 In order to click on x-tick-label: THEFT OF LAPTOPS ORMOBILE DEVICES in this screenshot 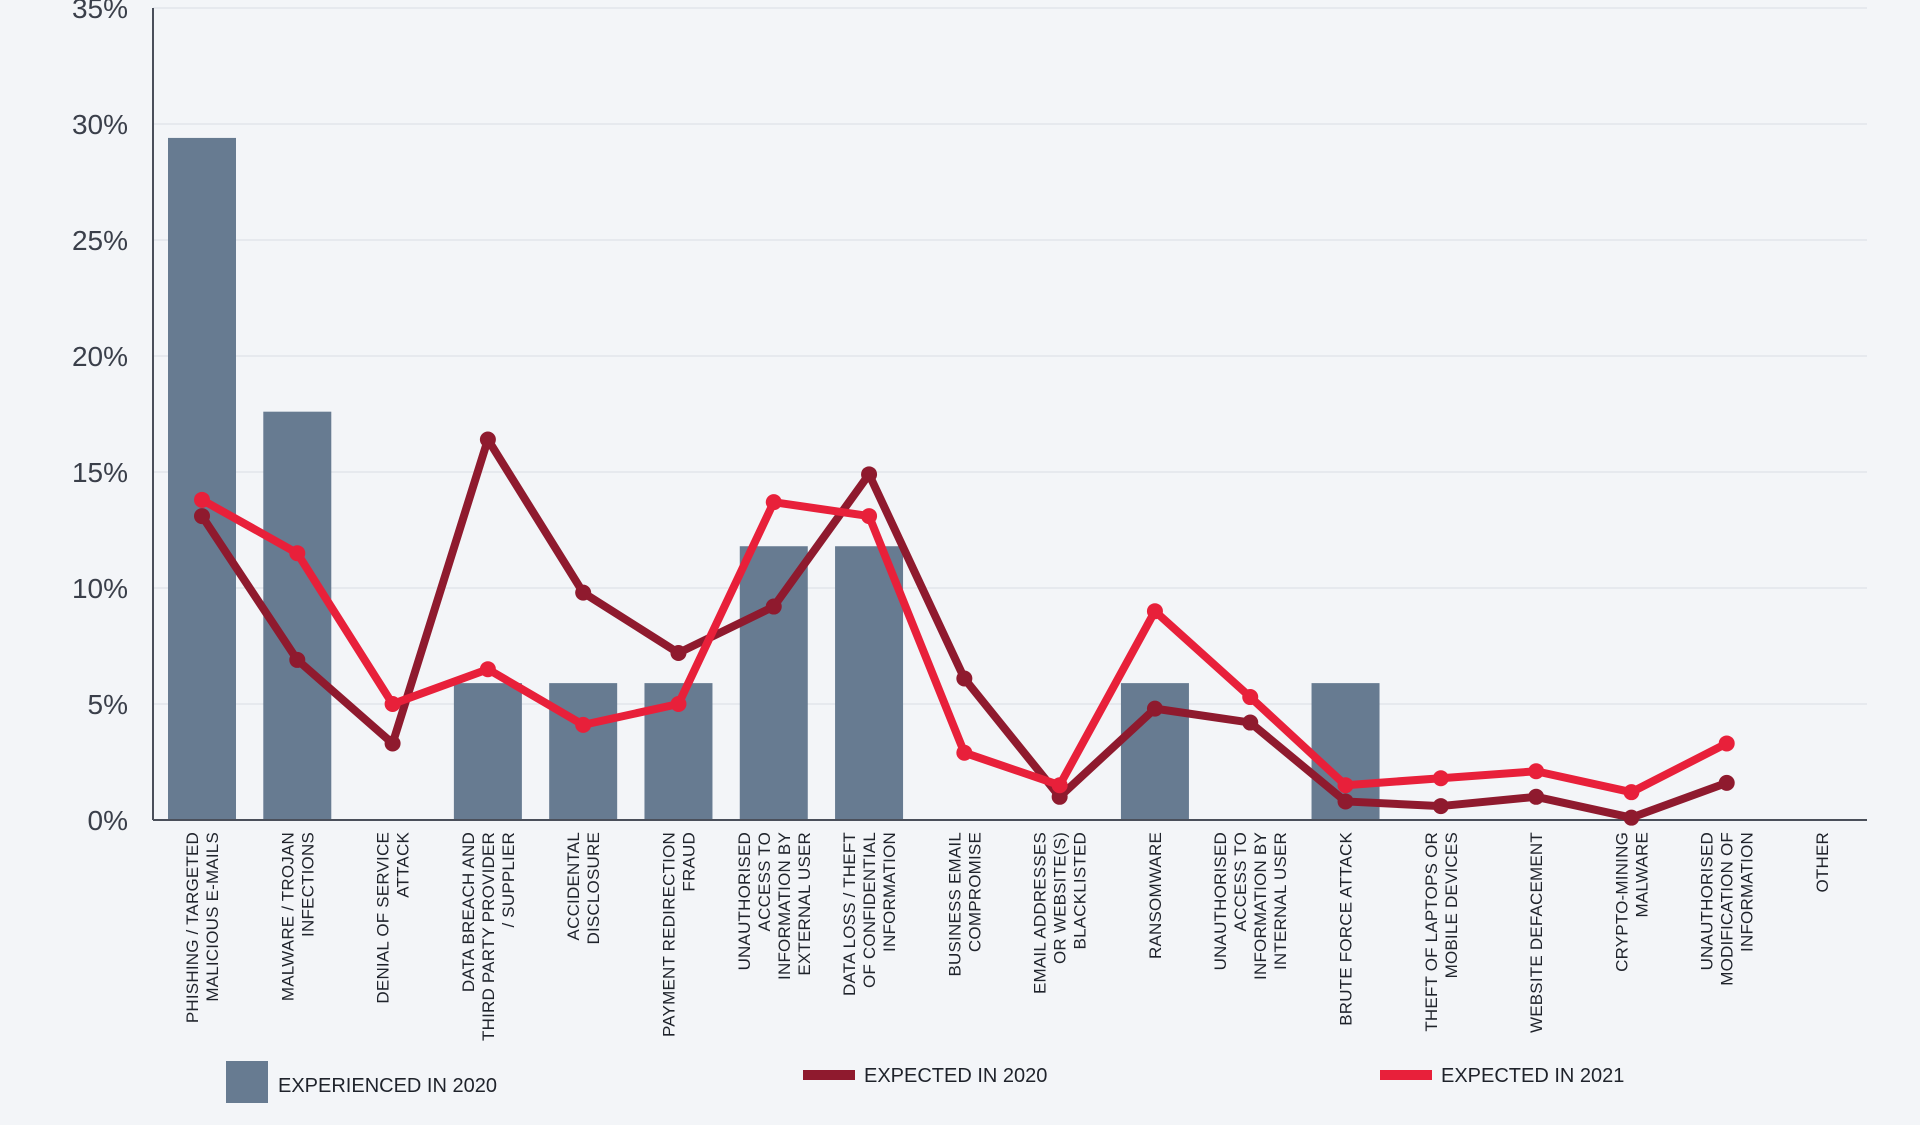, I will do `click(1441, 932)`.